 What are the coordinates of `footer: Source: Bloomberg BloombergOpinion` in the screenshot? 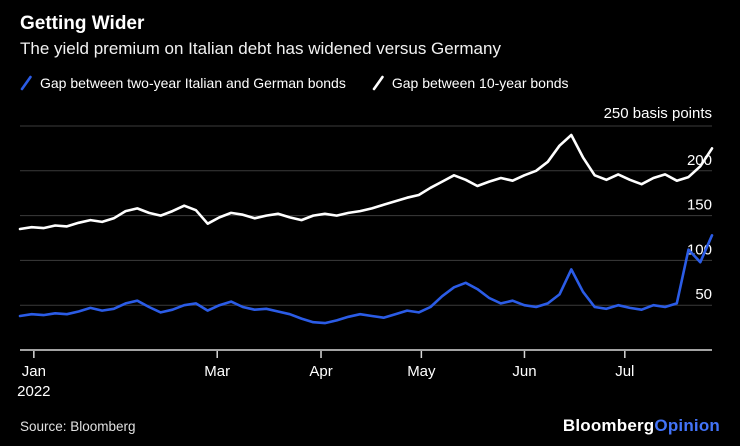 It's located at (370, 426).